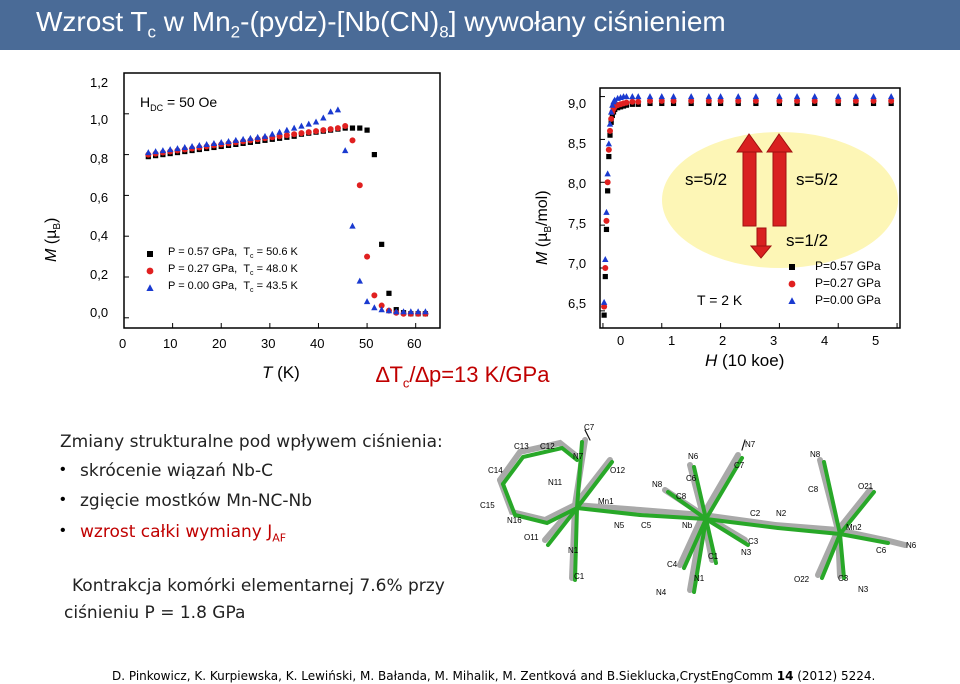 The width and height of the screenshot is (960, 684). I want to click on legend-marker-triangle, so click(150, 287).